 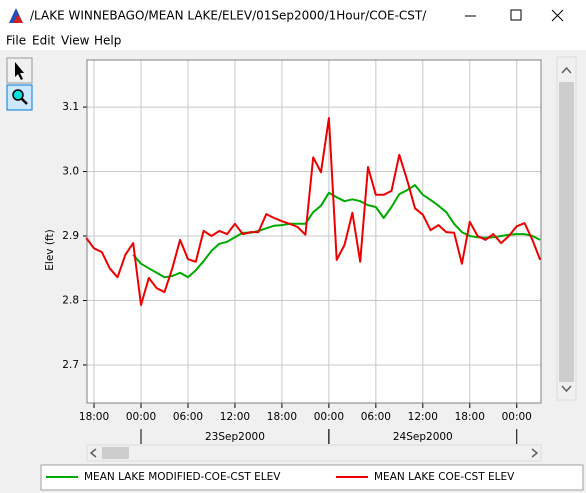 What do you see at coordinates (93, 453) in the screenshot?
I see `scroll-left` at bounding box center [93, 453].